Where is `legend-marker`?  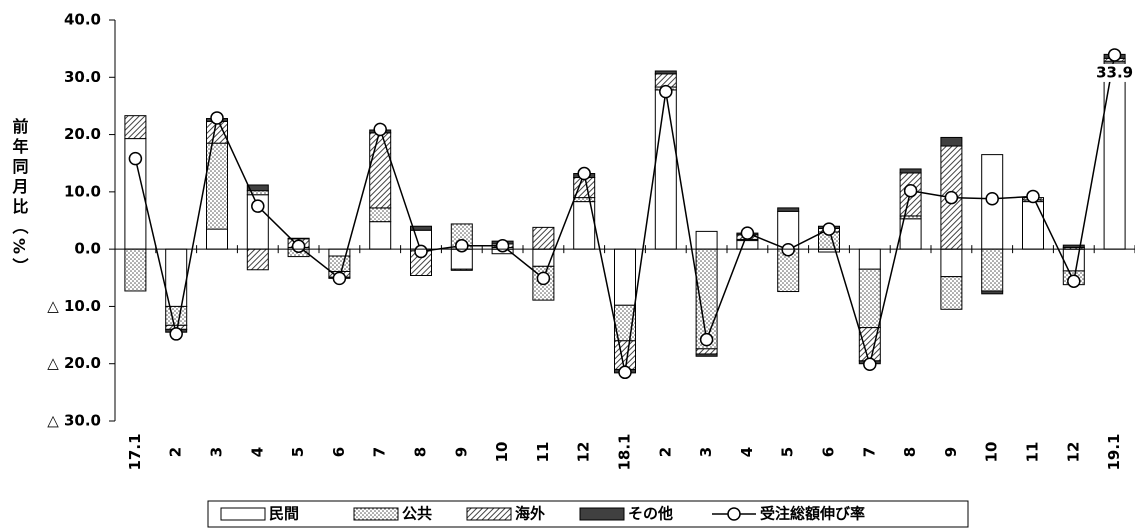 legend-marker is located at coordinates (734, 514).